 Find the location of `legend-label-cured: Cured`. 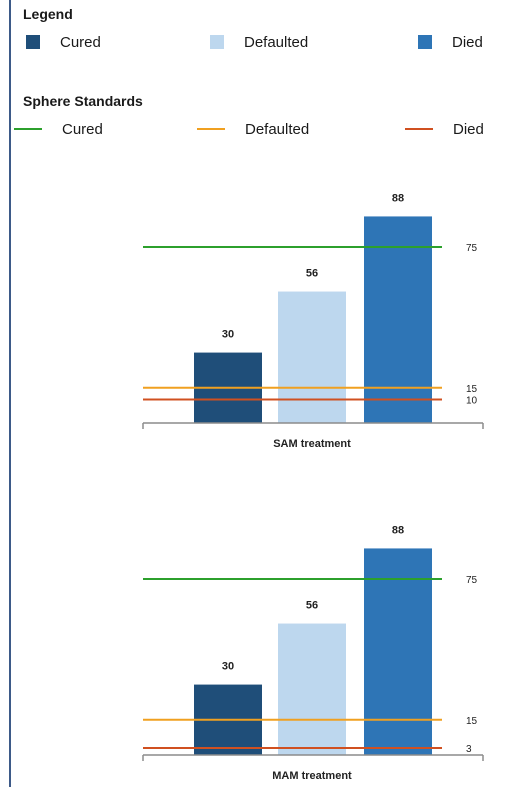

legend-label-cured: Cured is located at coordinates (80, 42).